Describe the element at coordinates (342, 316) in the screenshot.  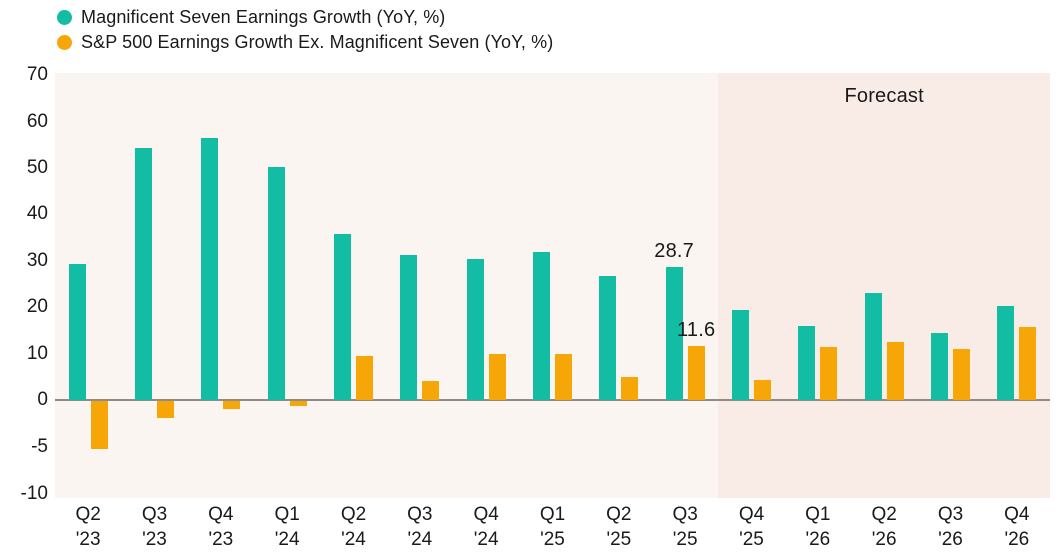
I see `bar-mag7-Q224` at that location.